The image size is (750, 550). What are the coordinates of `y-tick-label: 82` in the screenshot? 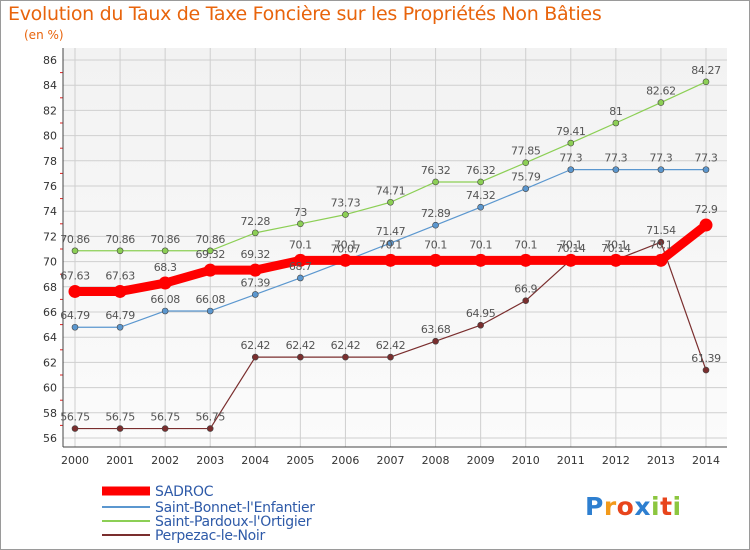 It's located at (50, 110).